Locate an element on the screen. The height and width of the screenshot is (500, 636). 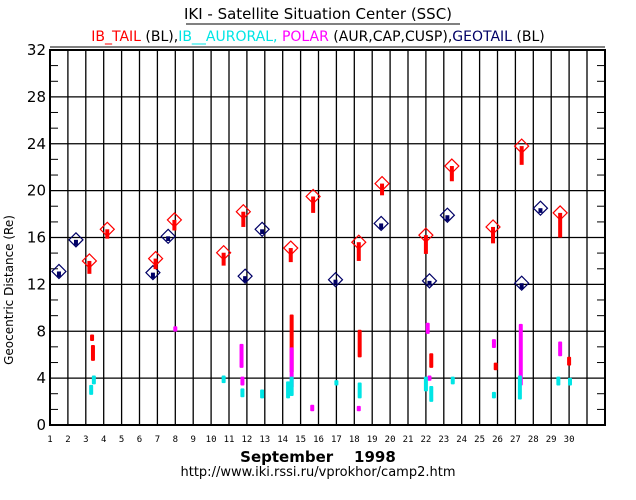
x-tick-label: 24 is located at coordinates (461, 440).